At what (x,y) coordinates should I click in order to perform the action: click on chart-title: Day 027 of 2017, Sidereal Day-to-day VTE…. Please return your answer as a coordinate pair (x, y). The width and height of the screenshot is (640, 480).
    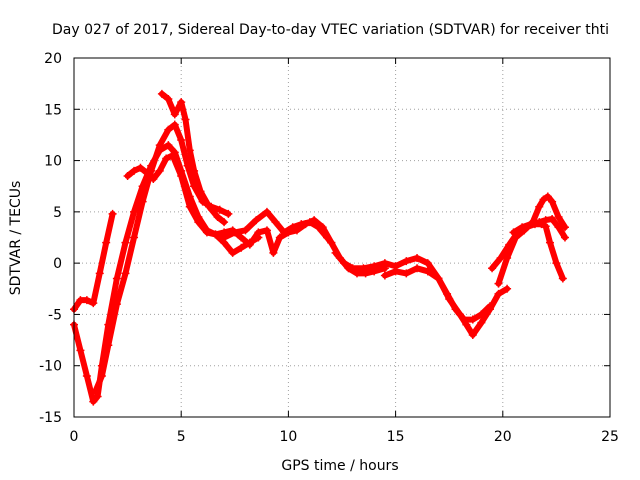
    Looking at the image, I should click on (330, 30).